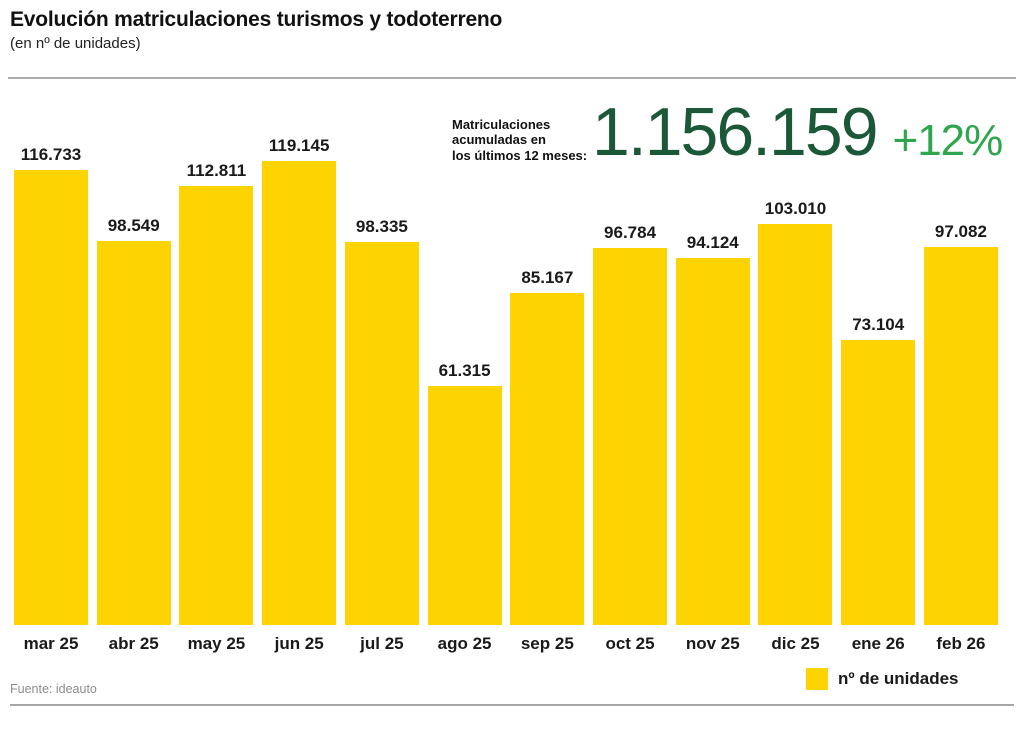 The image size is (1024, 731). Describe the element at coordinates (795, 643) in the screenshot. I see `x-axis-label: dic 25` at that location.